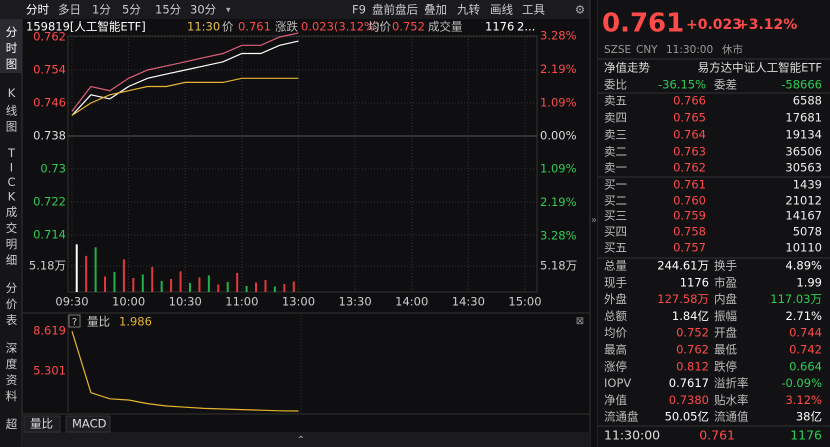 The height and width of the screenshot is (447, 830). What do you see at coordinates (615, 350) in the screenshot?
I see `stat-label: 最高` at bounding box center [615, 350].